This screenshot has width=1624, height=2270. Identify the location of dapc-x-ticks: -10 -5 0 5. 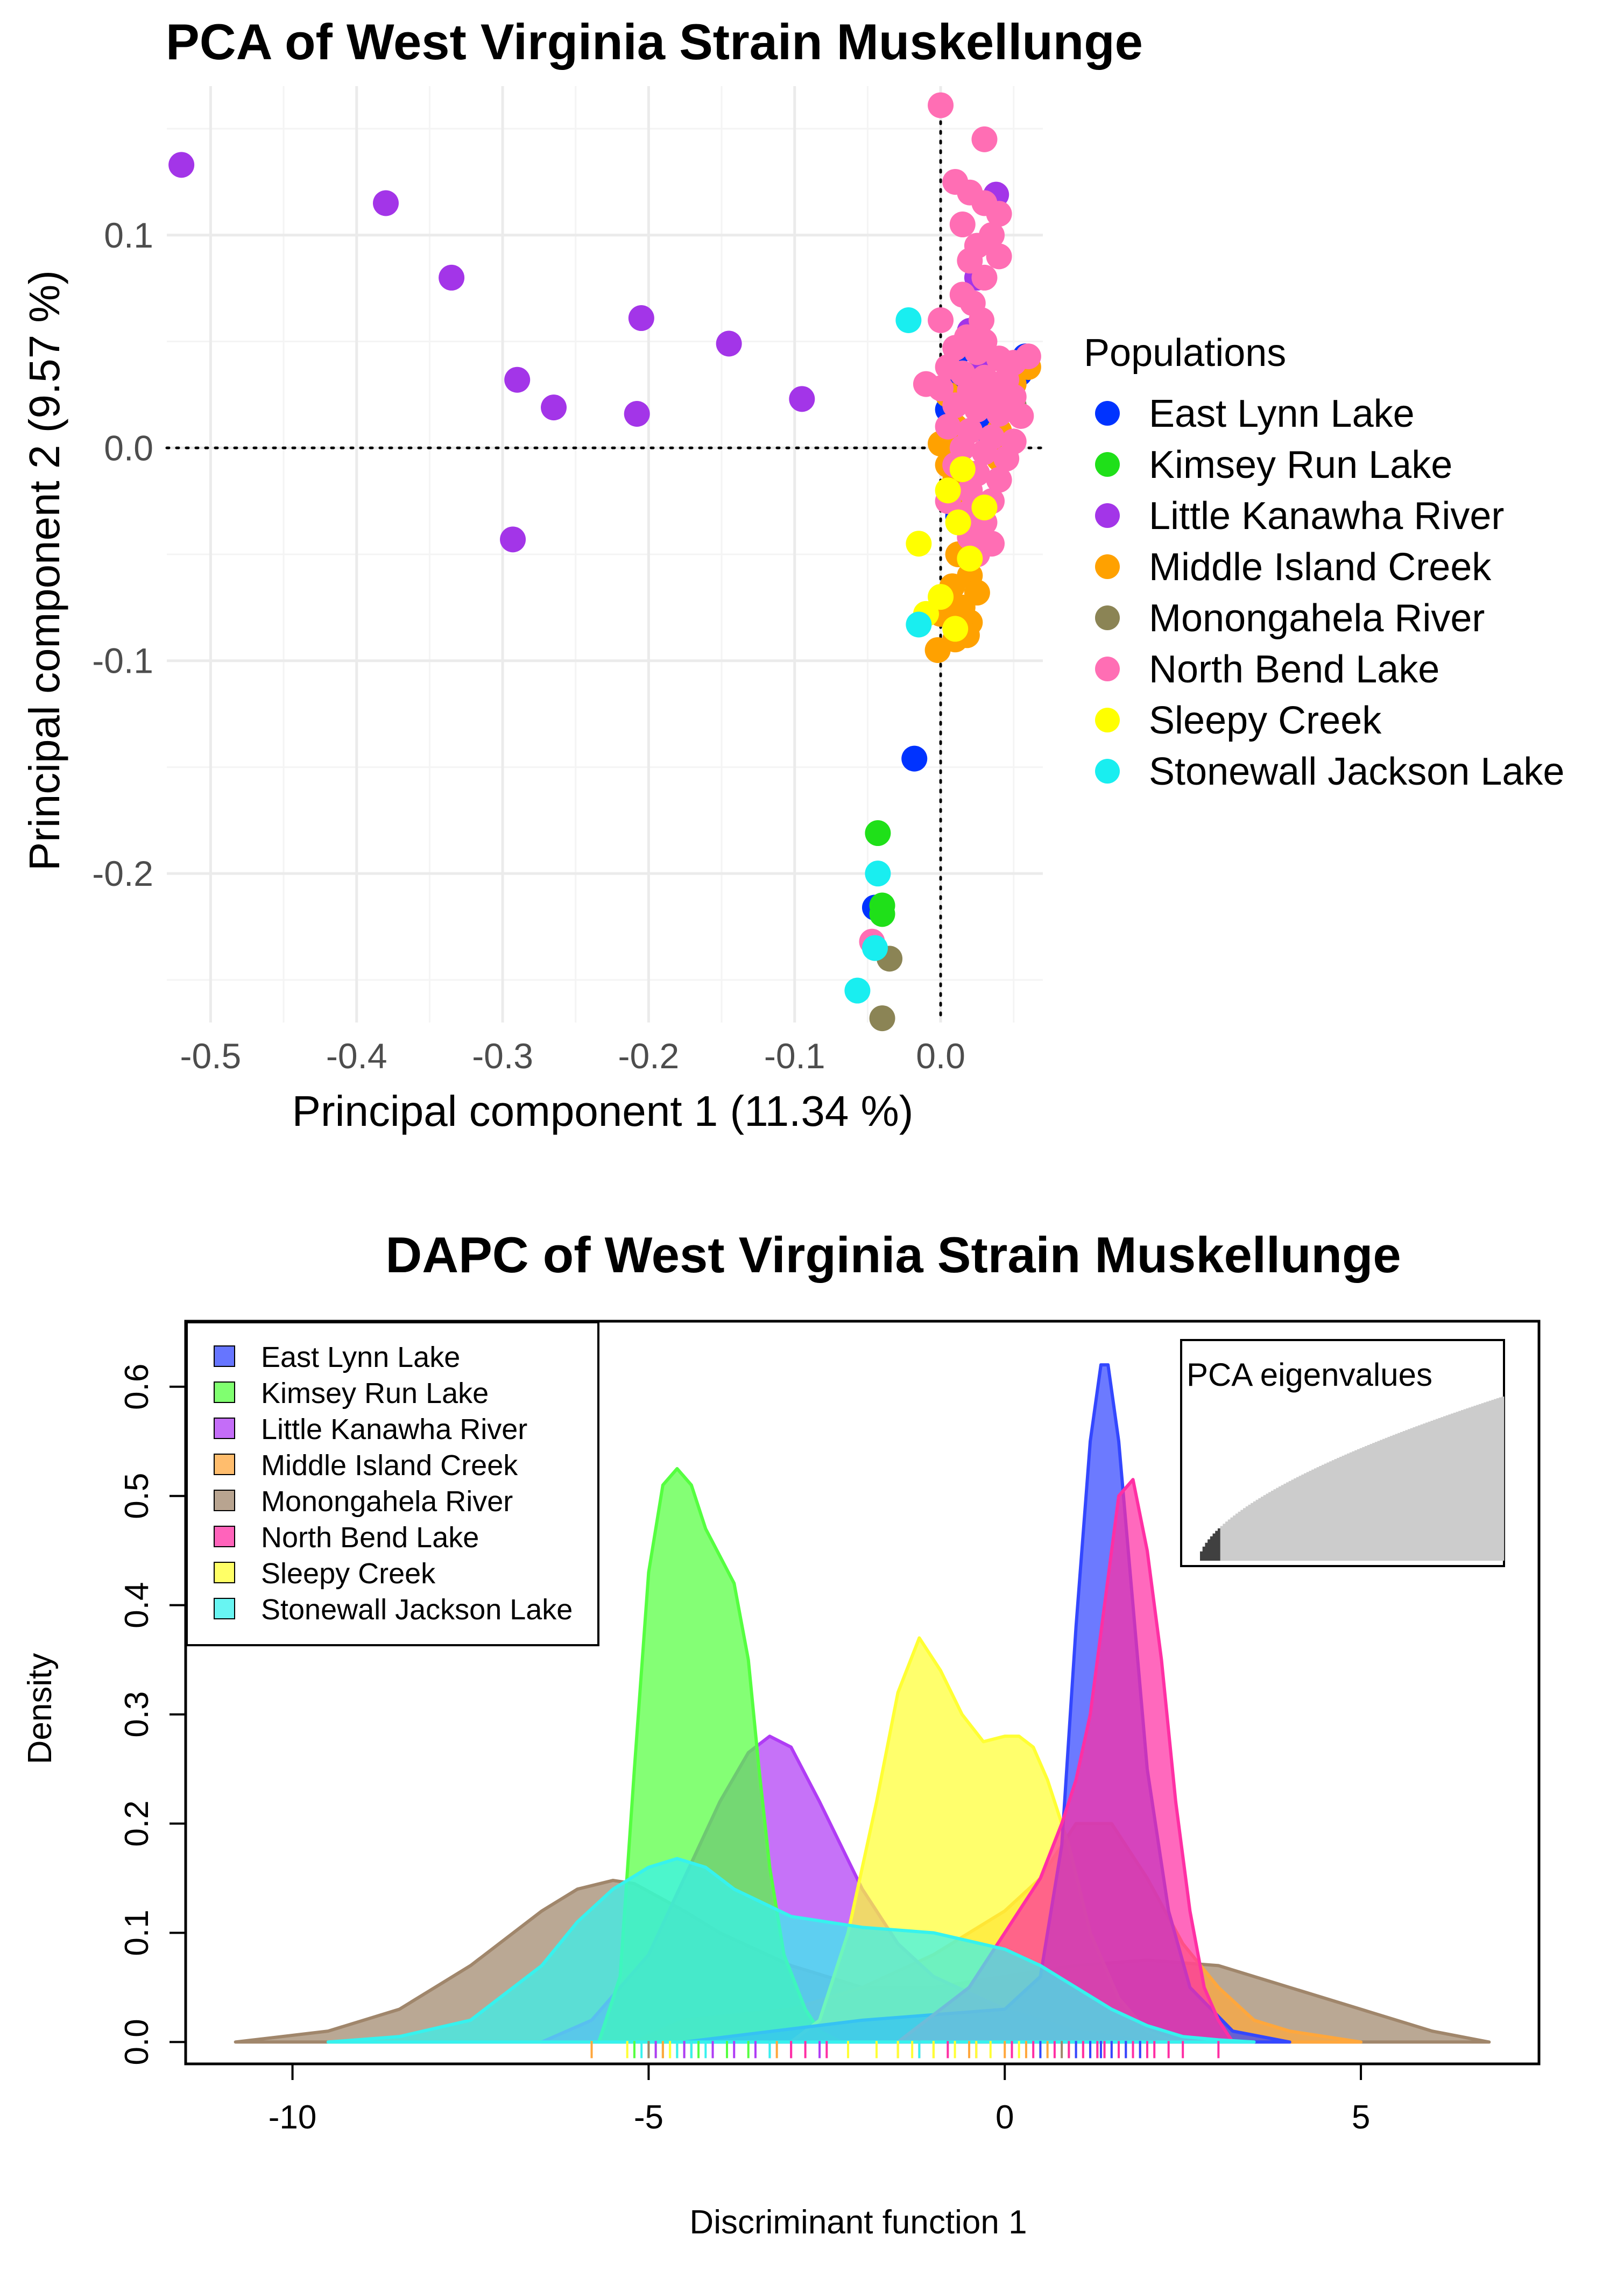
(820, 2100).